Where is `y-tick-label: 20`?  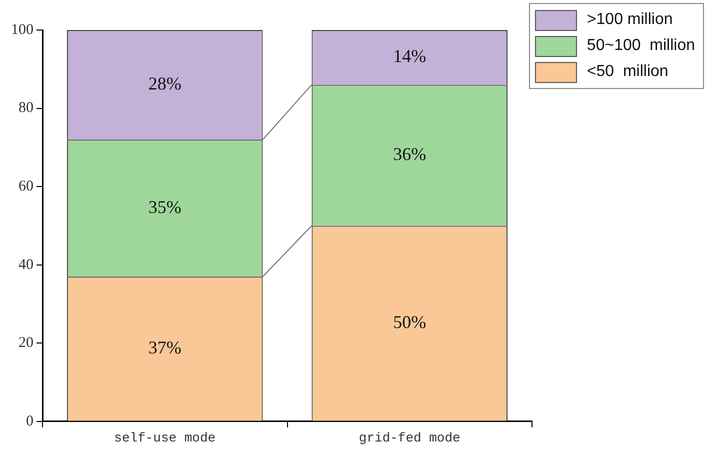 y-tick-label: 20 is located at coordinates (26, 343).